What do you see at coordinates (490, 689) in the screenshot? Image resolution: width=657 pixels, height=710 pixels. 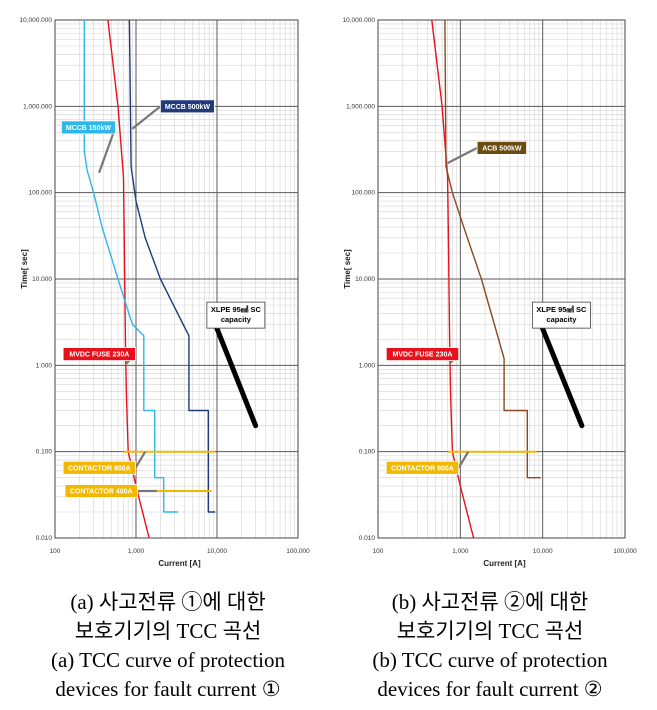 I see `caption-b-en-2: devices for fault current ②` at bounding box center [490, 689].